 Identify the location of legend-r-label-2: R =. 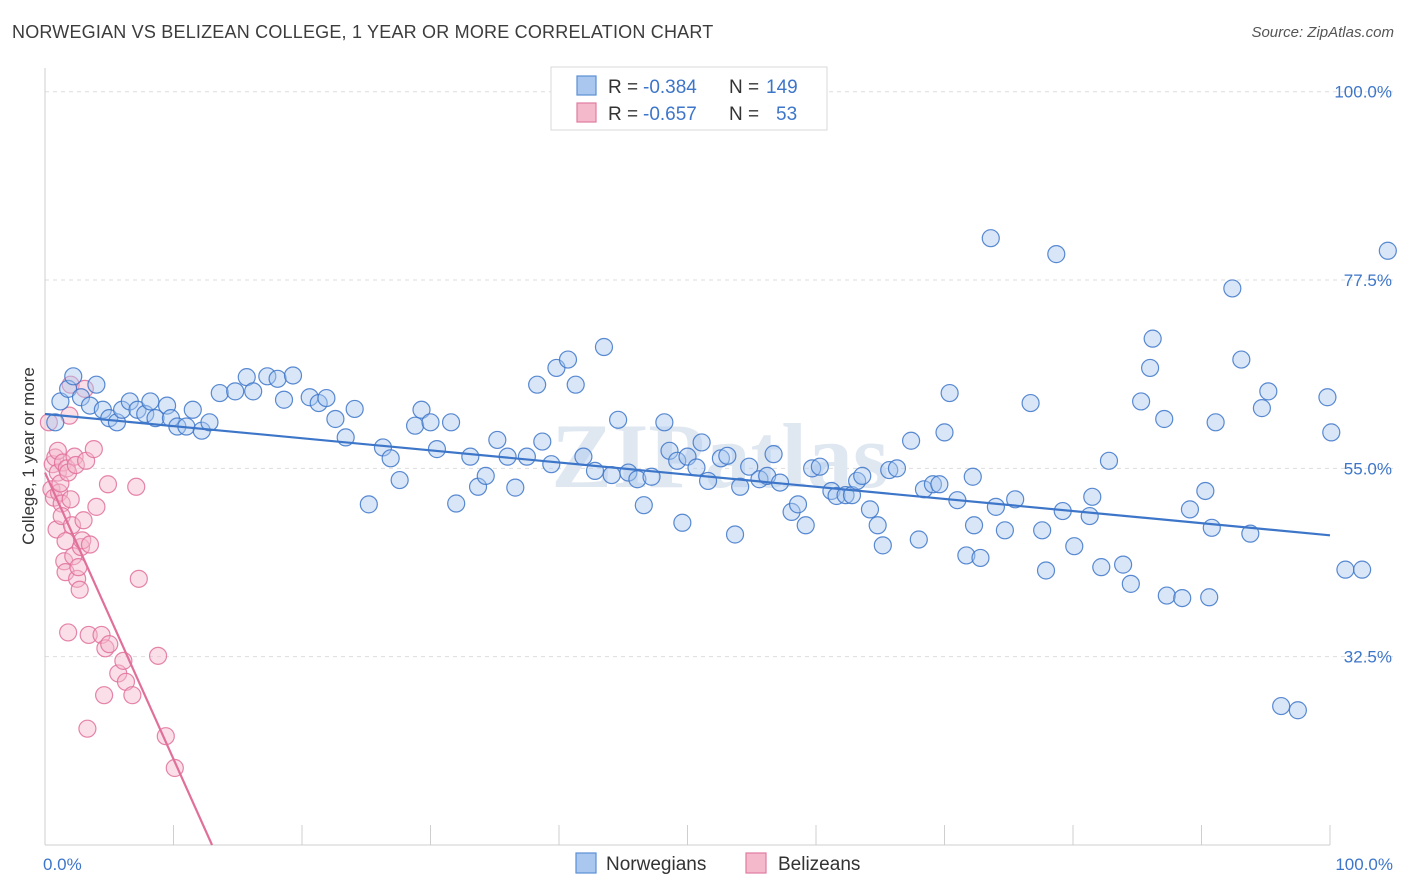
(623, 114).